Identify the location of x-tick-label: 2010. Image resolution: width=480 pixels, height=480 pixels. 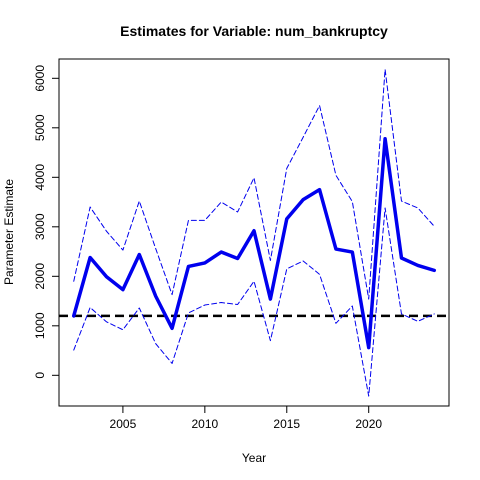
(204, 424).